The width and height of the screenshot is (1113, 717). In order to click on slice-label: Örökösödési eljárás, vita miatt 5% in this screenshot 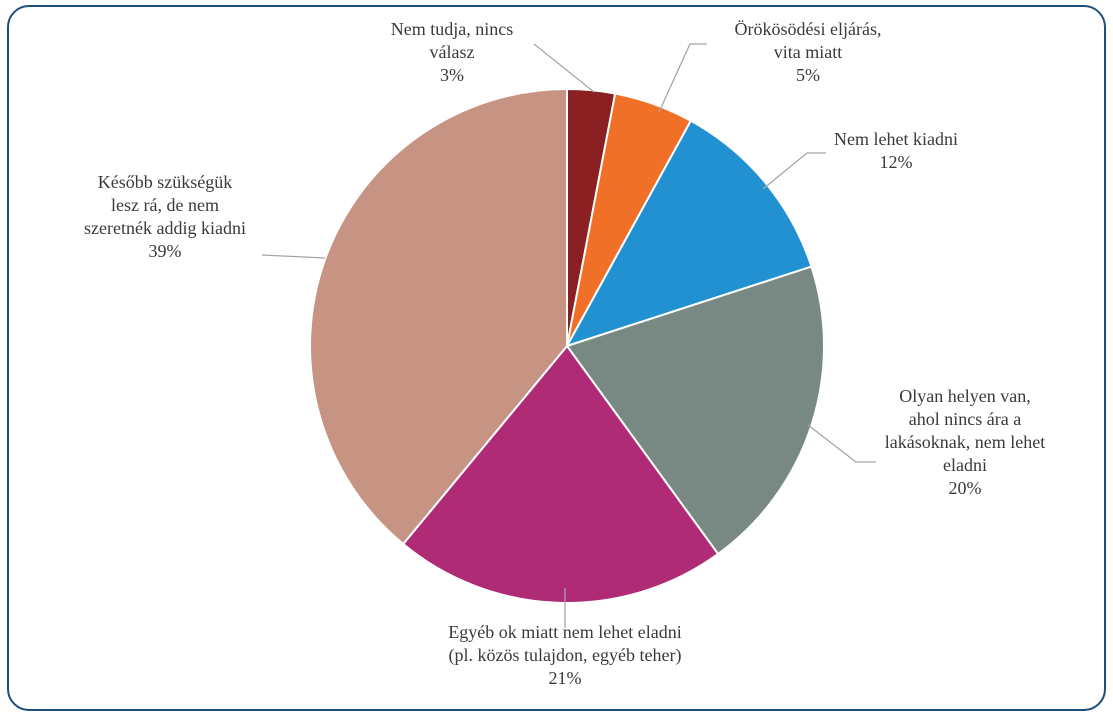, I will do `click(808, 52)`.